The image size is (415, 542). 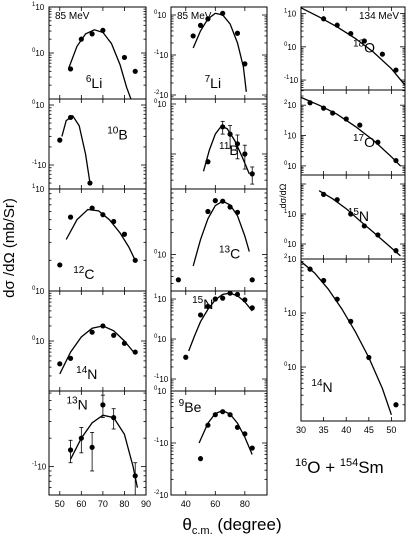 What do you see at coordinates (211, 240) in the screenshot?
I see `panel-13C-7: 010 13C` at bounding box center [211, 240].